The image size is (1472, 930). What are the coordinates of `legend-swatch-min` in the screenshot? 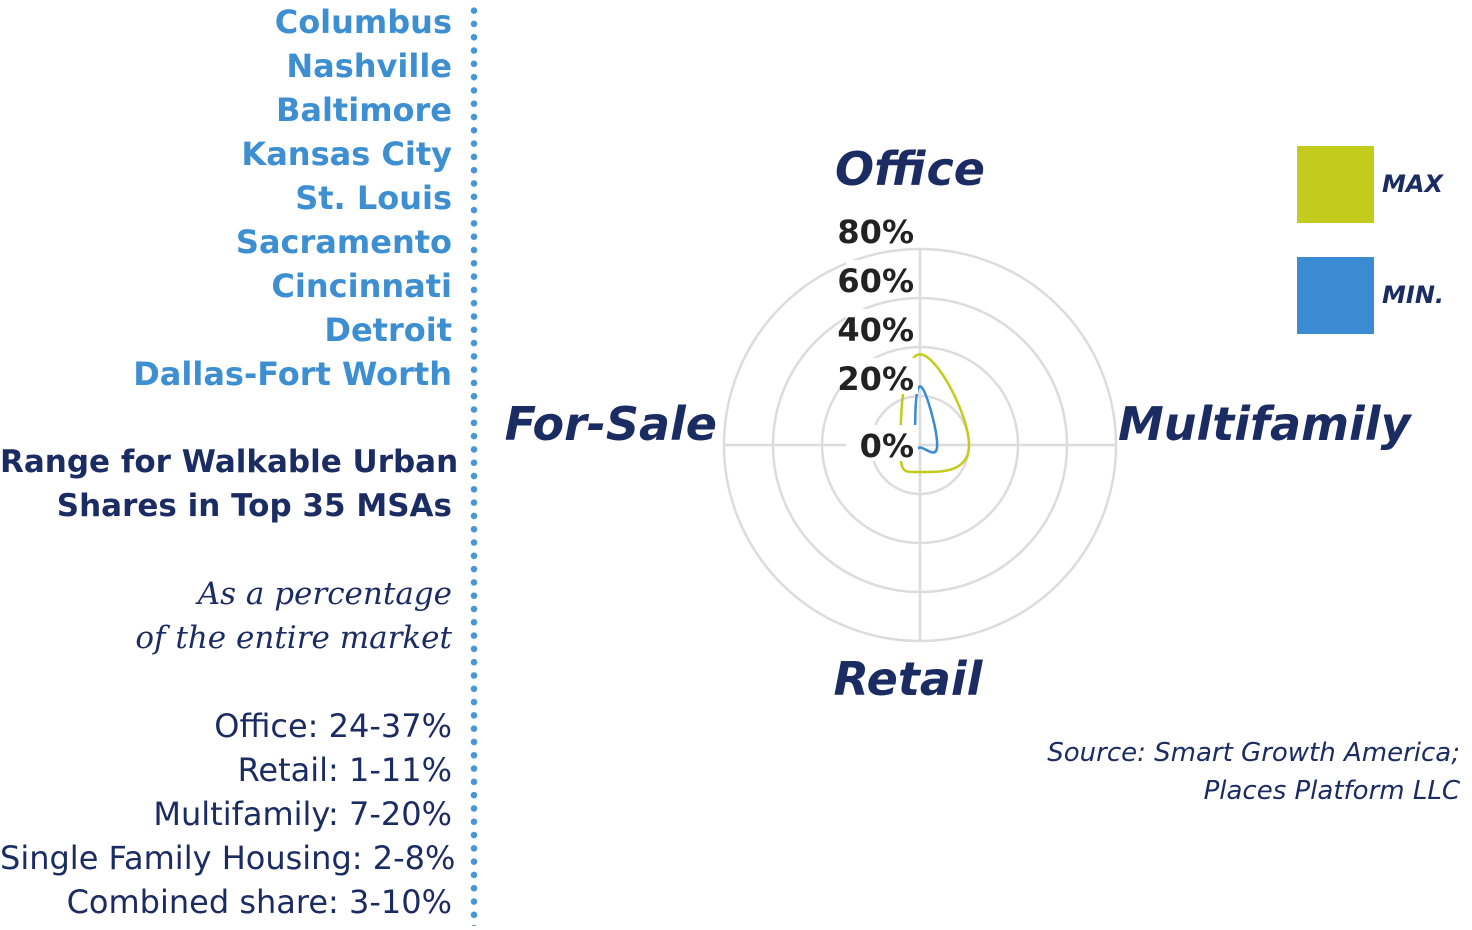 It's located at (1335, 295).